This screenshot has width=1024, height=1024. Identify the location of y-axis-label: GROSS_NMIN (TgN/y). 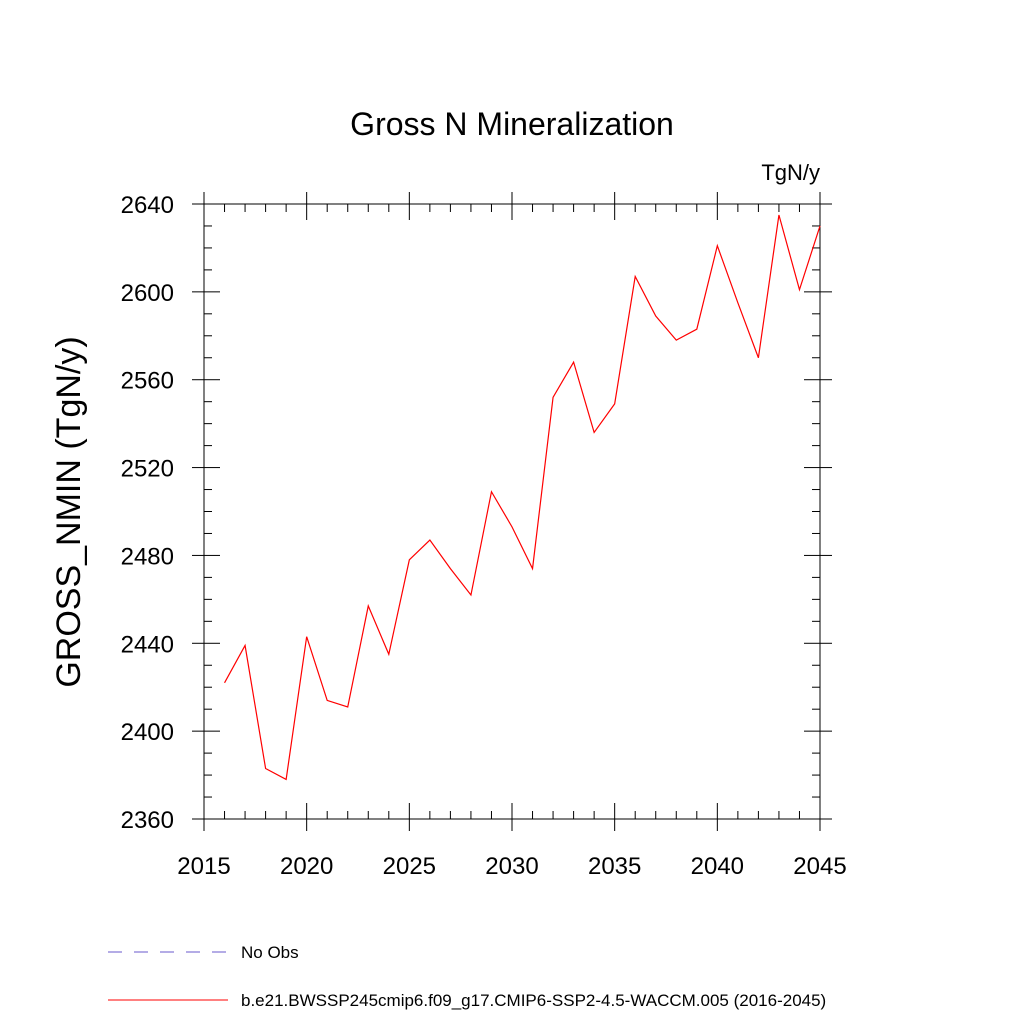
(69, 511).